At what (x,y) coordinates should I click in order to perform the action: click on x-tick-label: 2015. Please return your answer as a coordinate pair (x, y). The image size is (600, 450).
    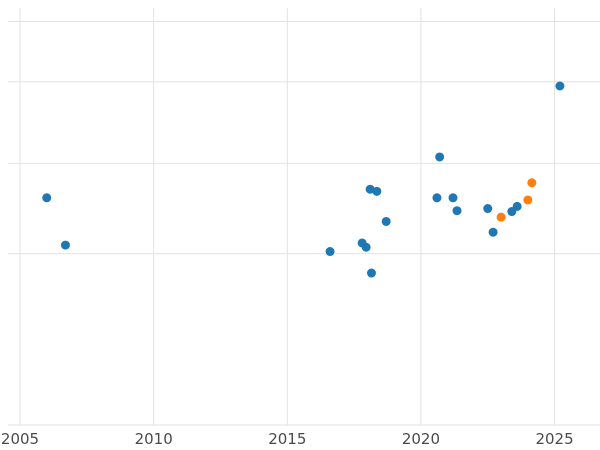
    Looking at the image, I should click on (287, 439).